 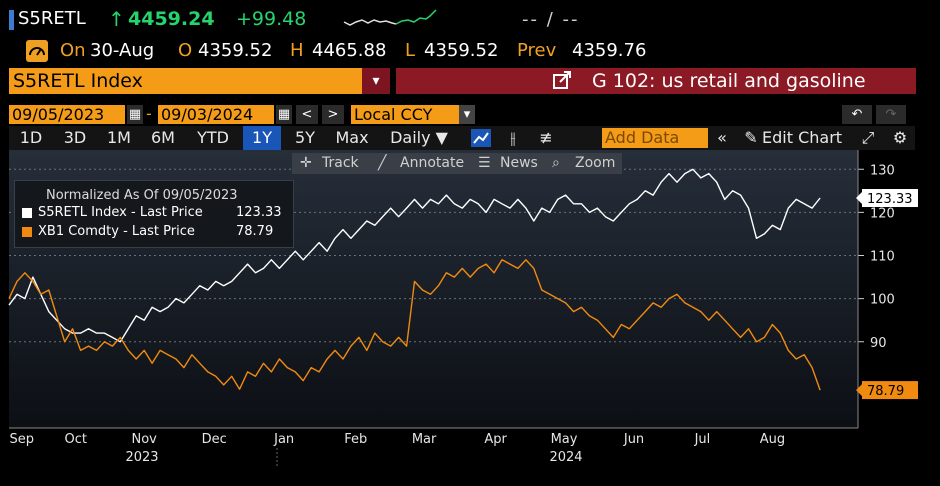 I want to click on redo-icon: ↷, so click(x=891, y=114).